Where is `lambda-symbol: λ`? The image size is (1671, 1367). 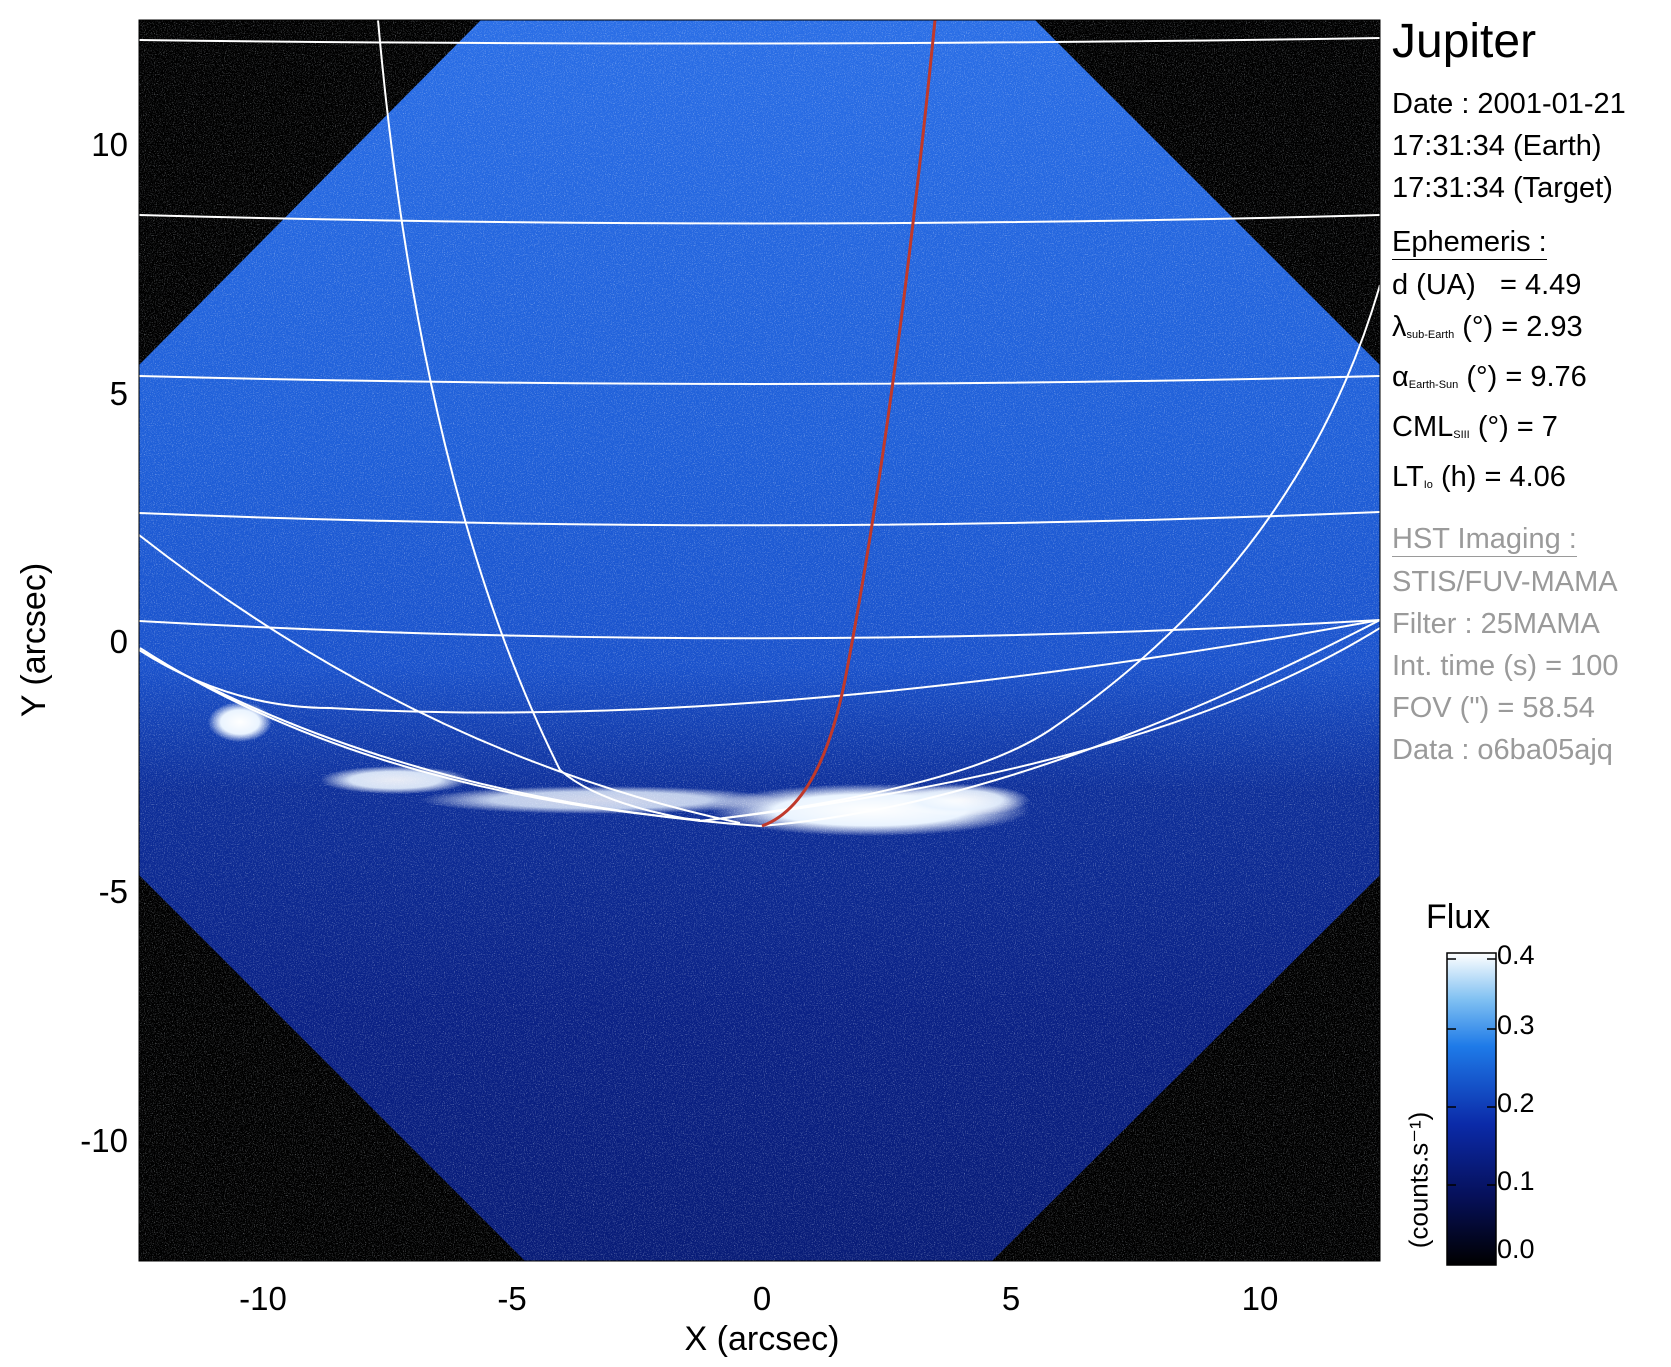
lambda-symbol: λ is located at coordinates (1399, 327).